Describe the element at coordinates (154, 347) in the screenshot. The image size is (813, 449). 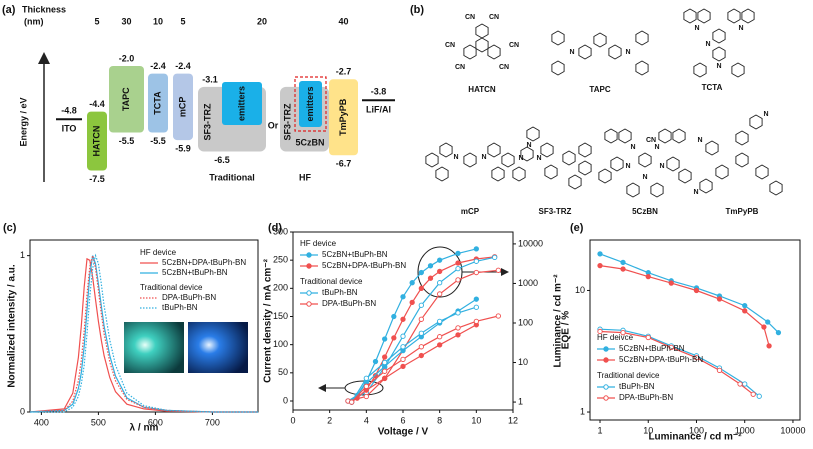
I see `device-photo` at that location.